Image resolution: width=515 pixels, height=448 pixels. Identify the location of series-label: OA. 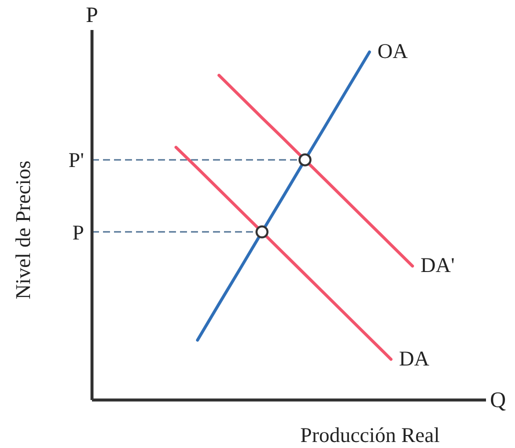
(393, 51).